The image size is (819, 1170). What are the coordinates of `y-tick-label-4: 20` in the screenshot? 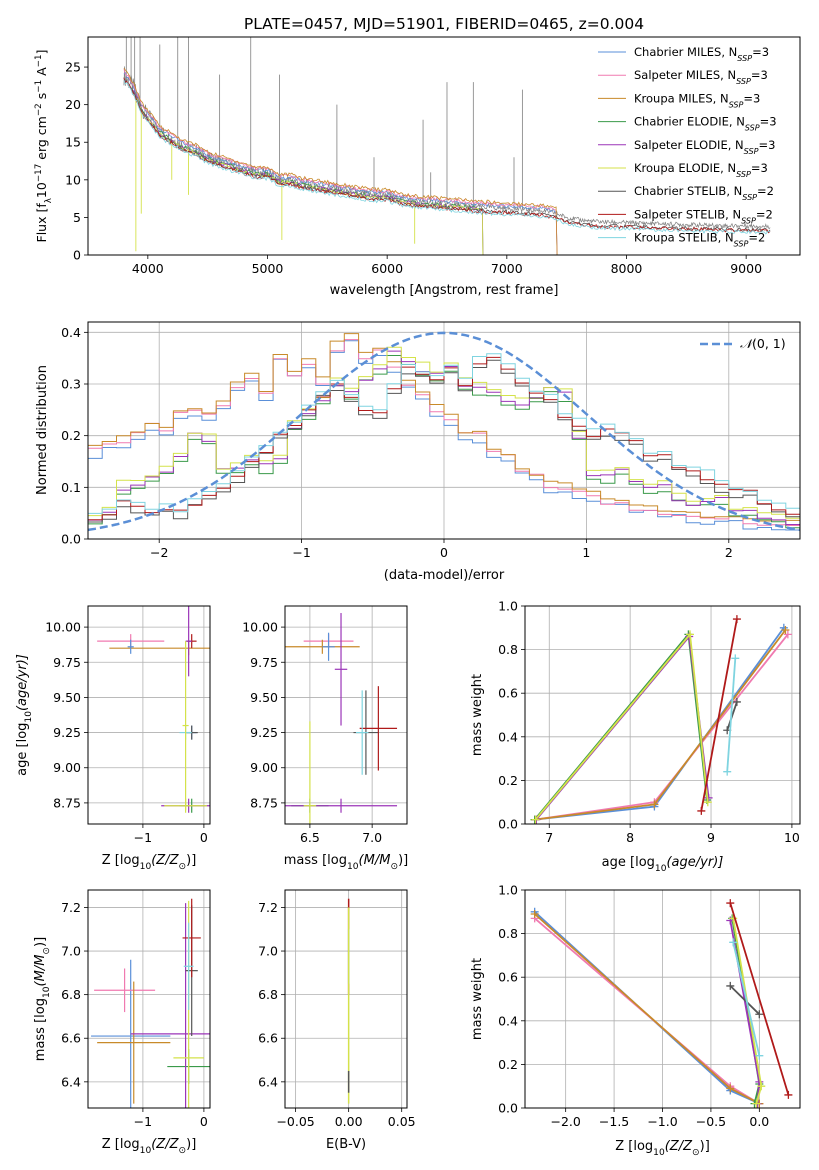 It's located at (73, 104).